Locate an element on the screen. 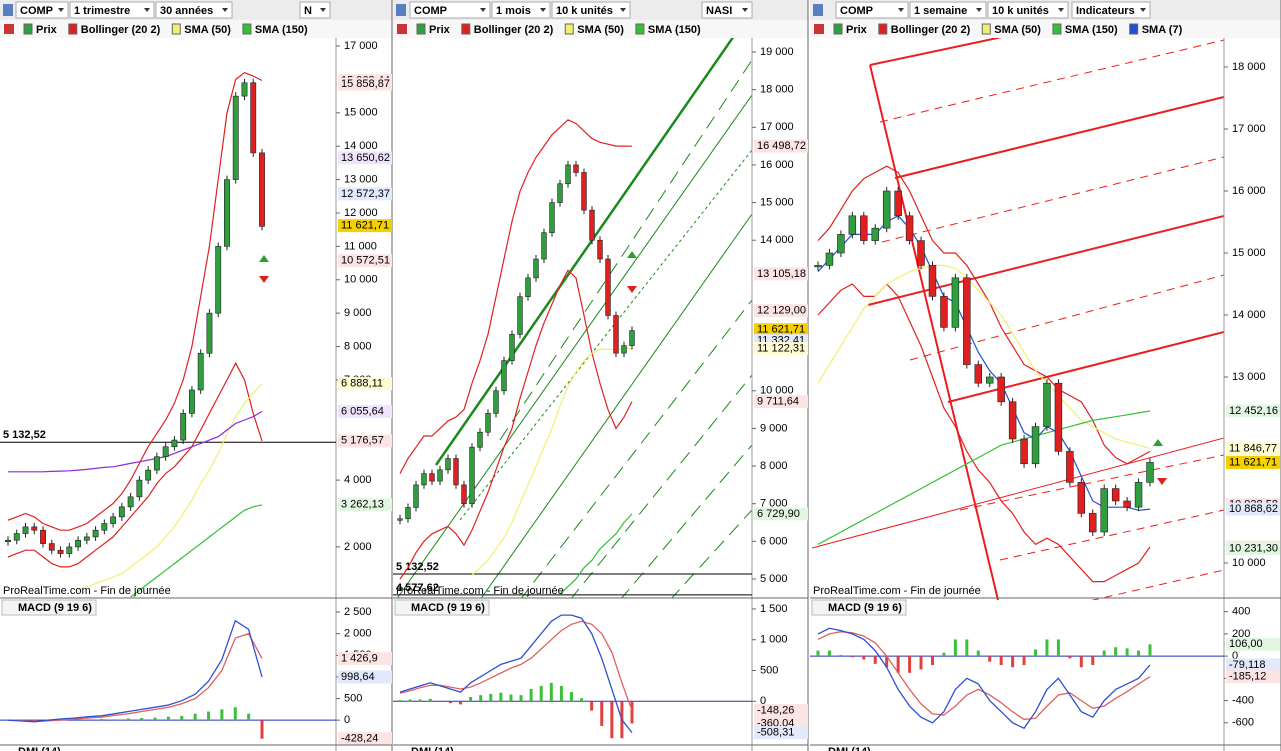 The height and width of the screenshot is (751, 1281). toolbar-text: 1 trimestre is located at coordinates (102, 11).